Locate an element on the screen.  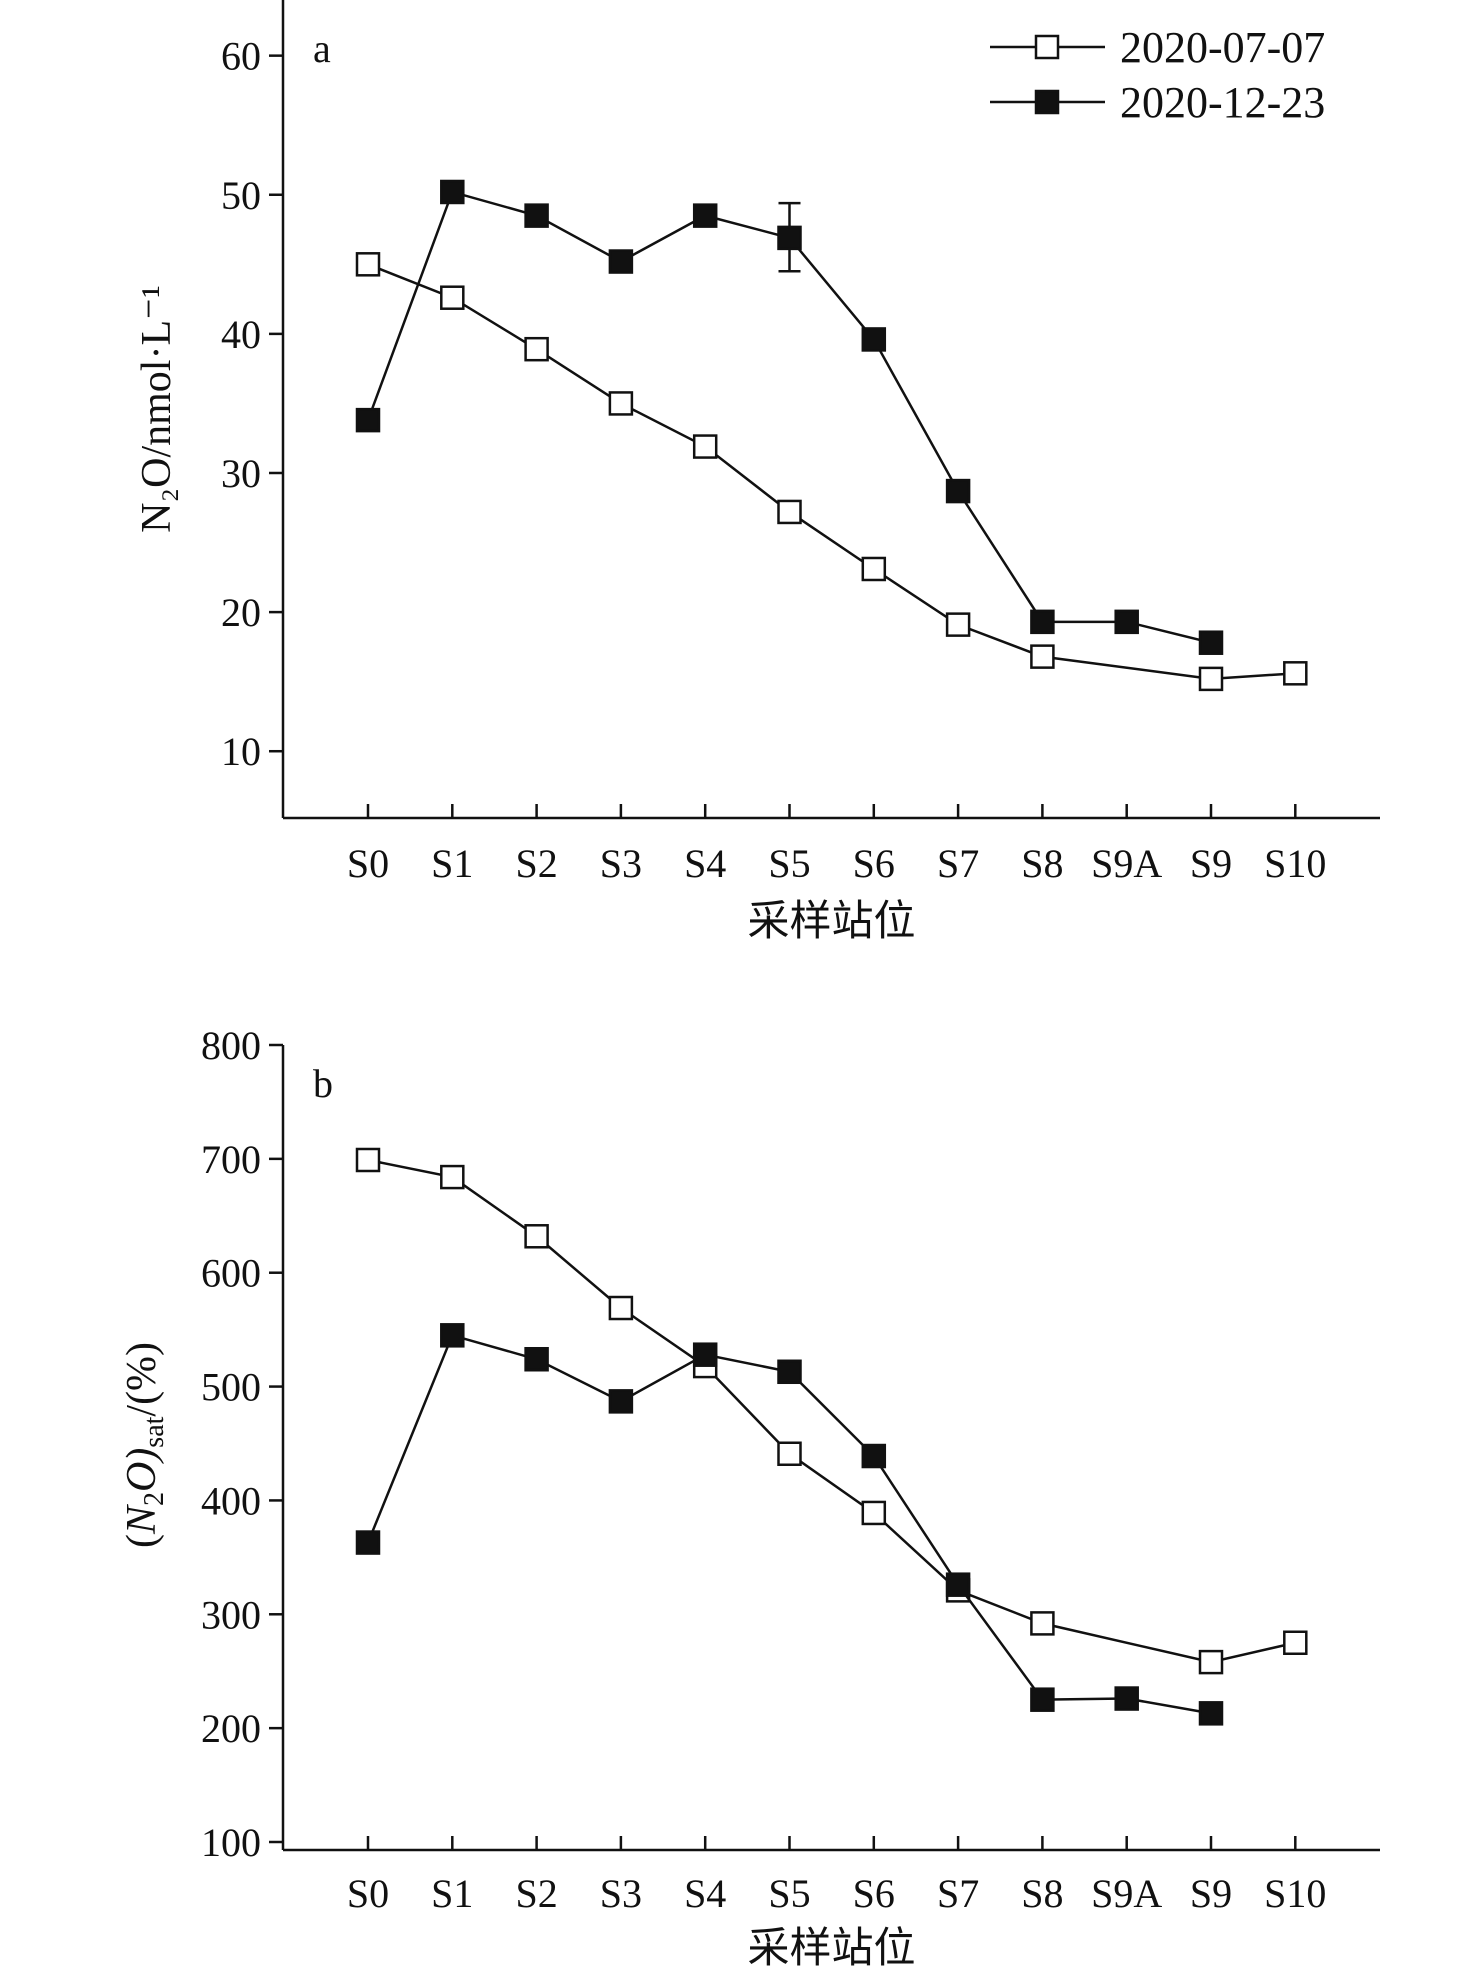
y-axis-title: N₂O/nmol·L⁻¹ is located at coordinates (157, 409).